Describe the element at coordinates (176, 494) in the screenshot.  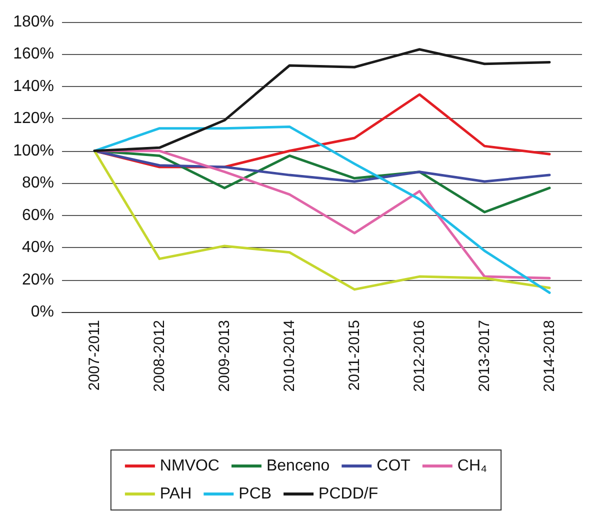
I see `legend-label: PAH` at that location.